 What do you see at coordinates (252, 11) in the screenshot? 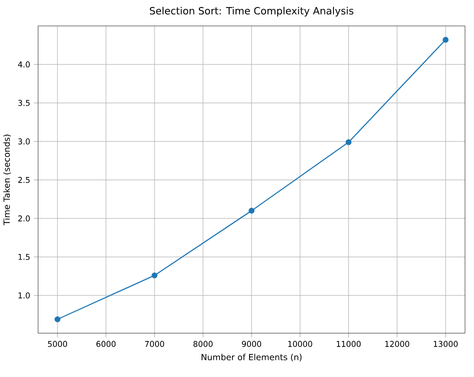
I see `chart-title: Selection Sort: Time Complexity Analysis` at bounding box center [252, 11].